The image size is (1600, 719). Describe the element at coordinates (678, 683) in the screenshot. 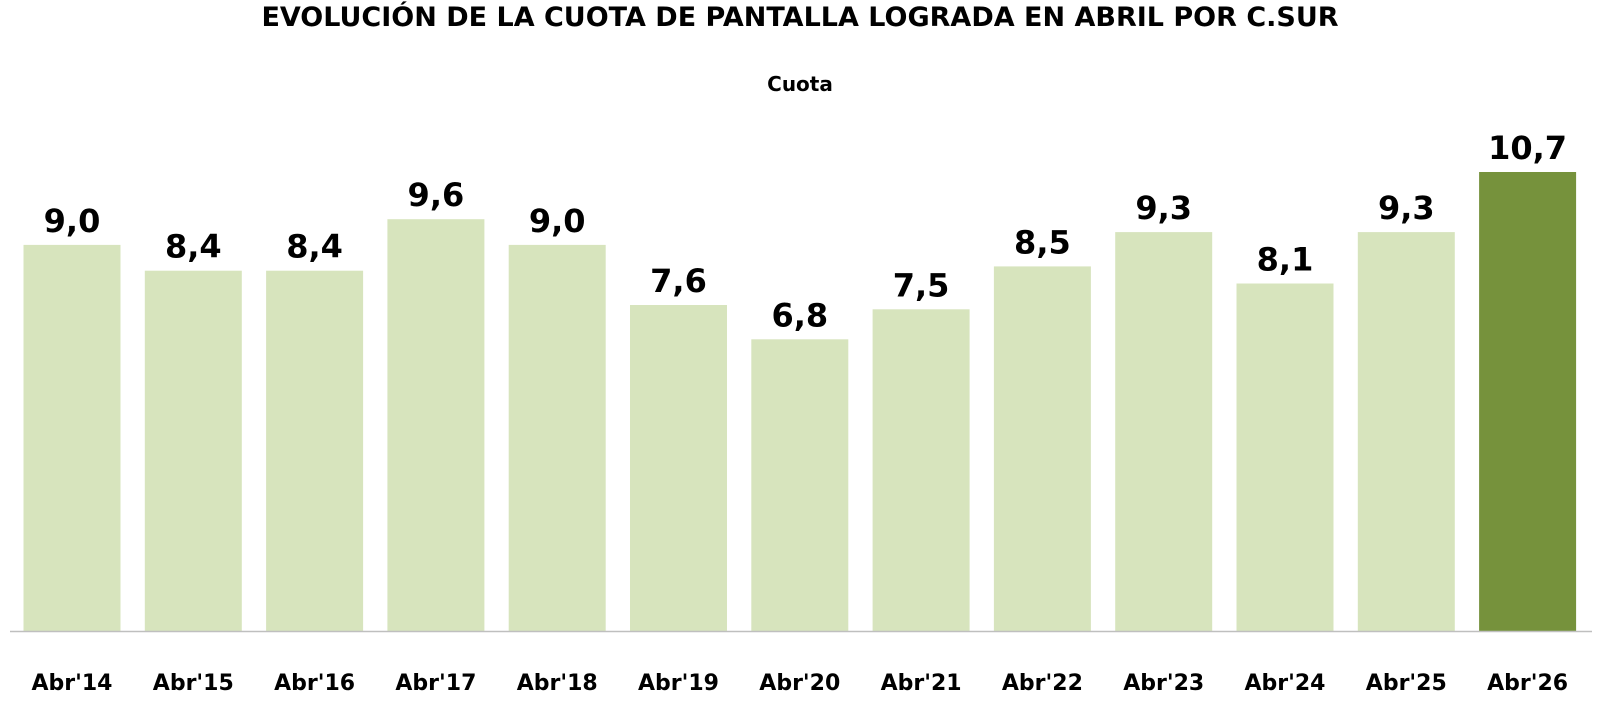

I see `x-tick-label: Abr'19` at that location.